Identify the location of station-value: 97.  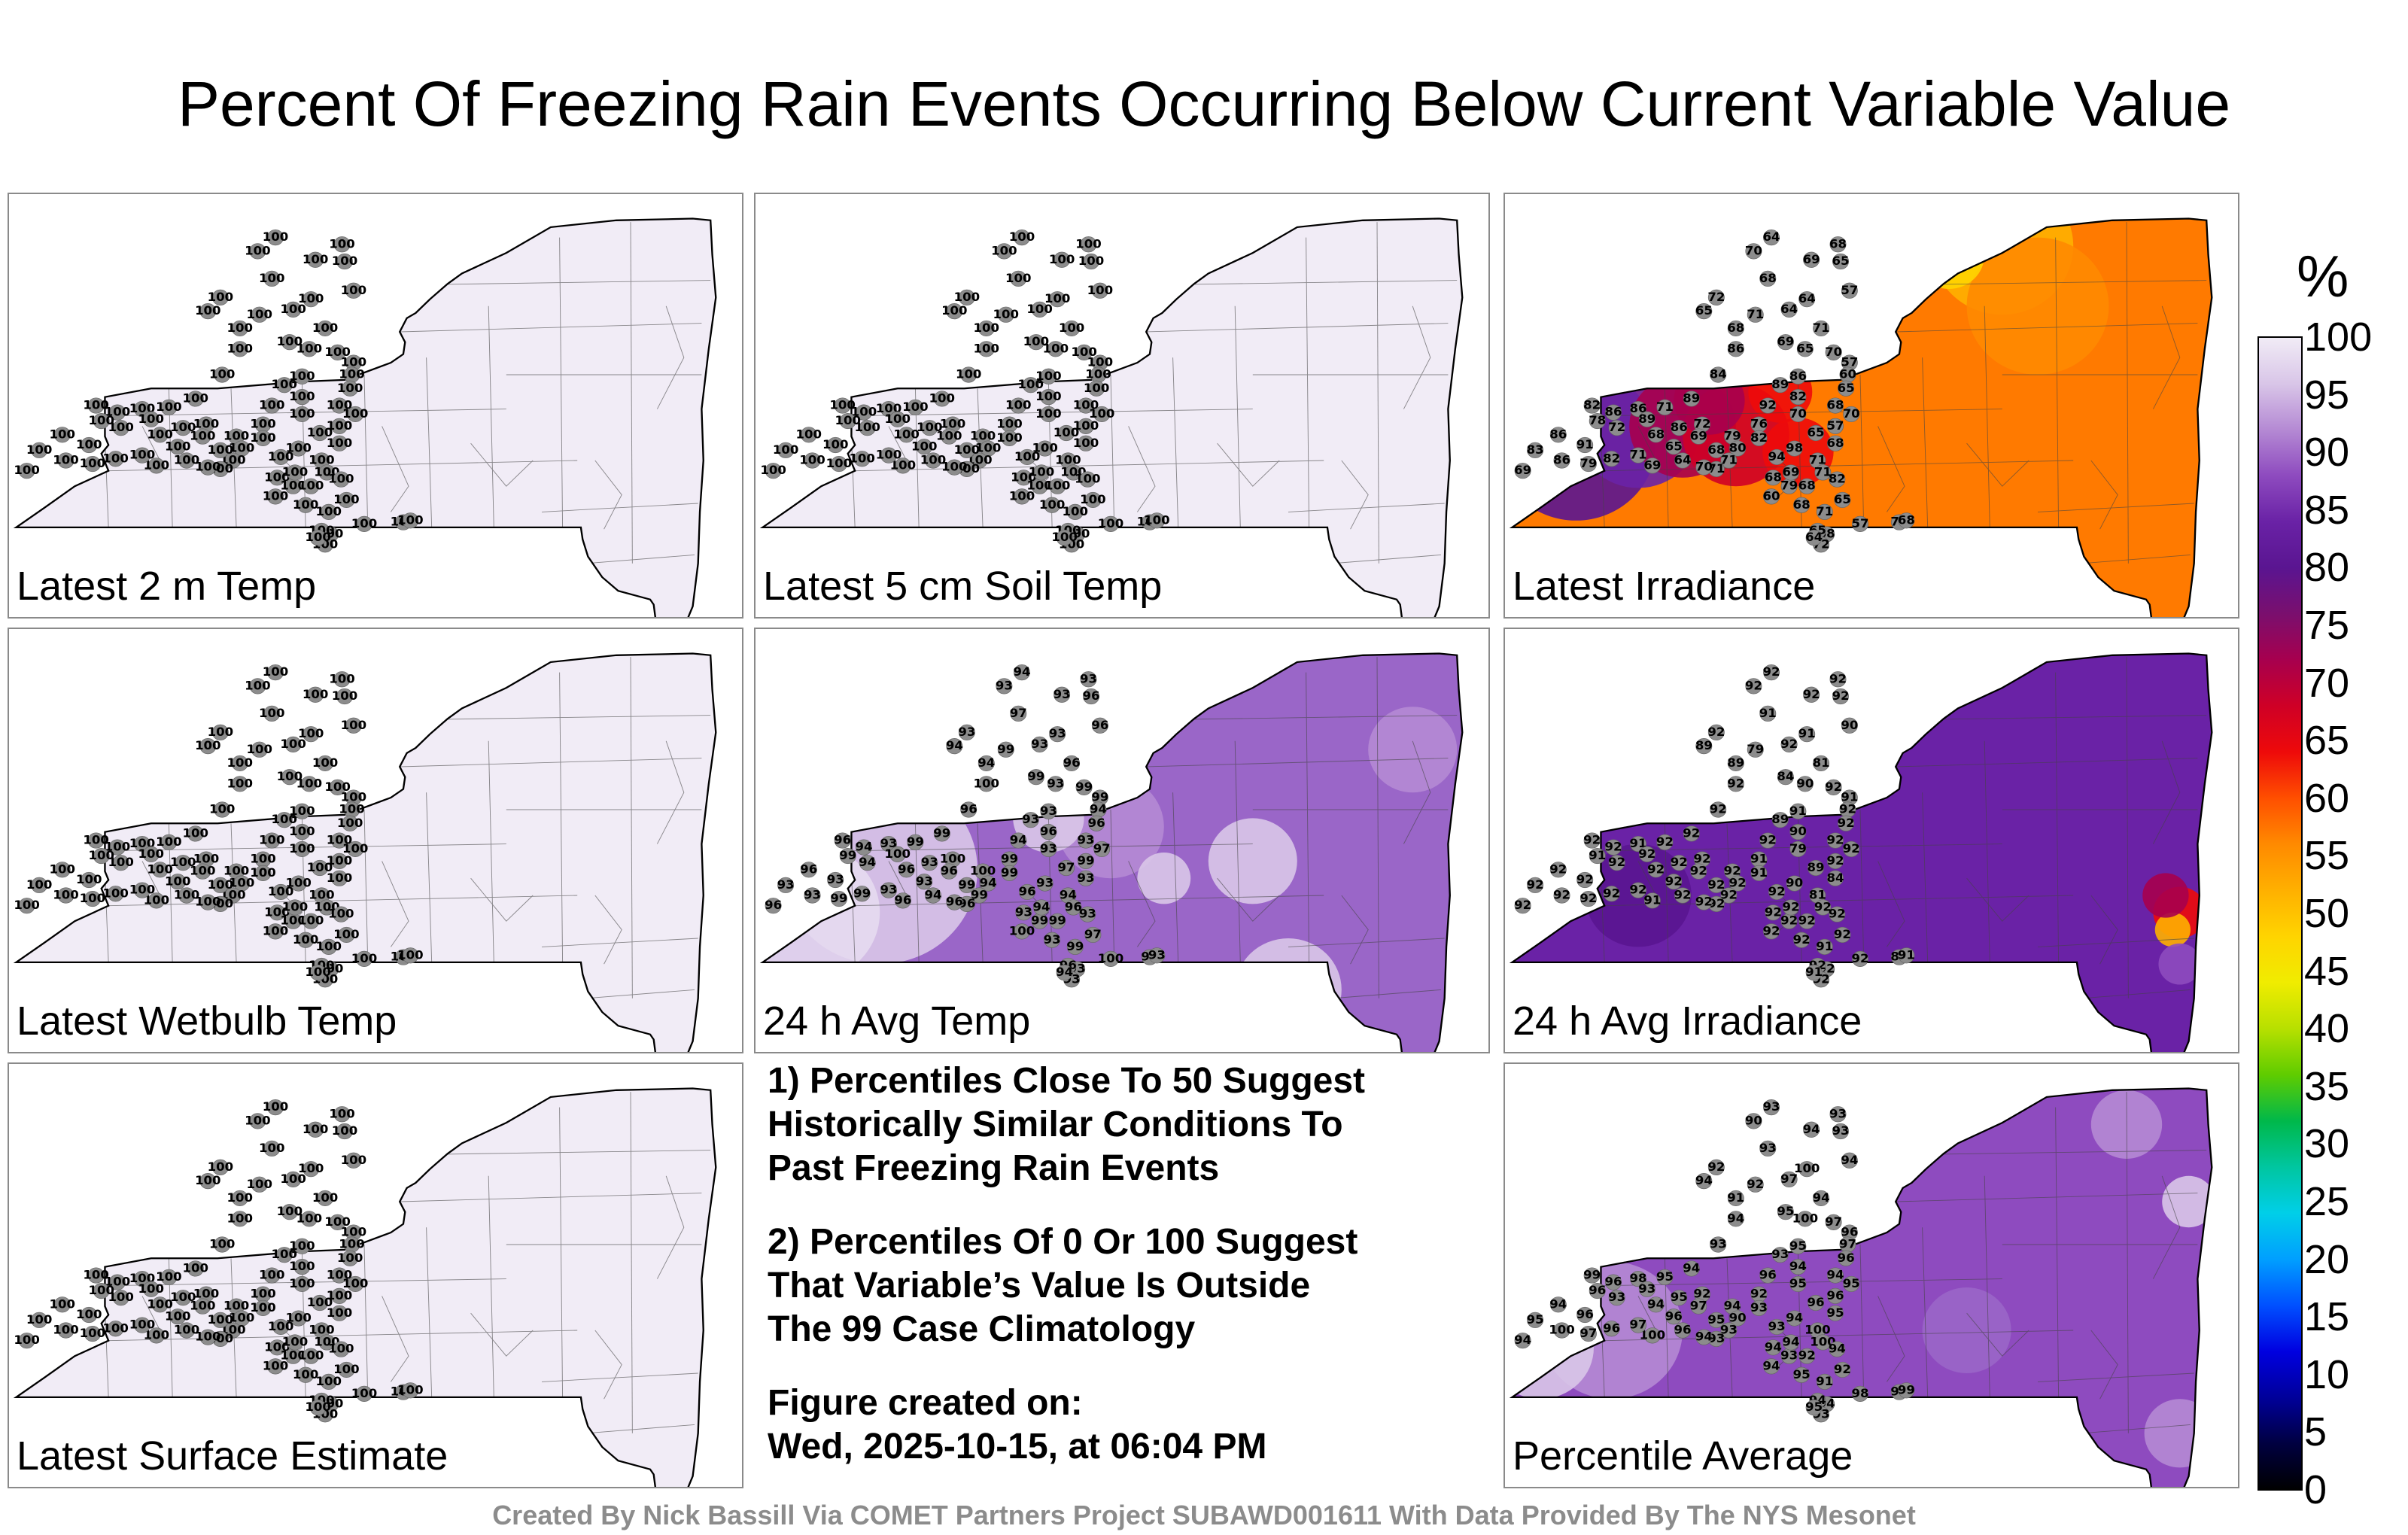
(1066, 867).